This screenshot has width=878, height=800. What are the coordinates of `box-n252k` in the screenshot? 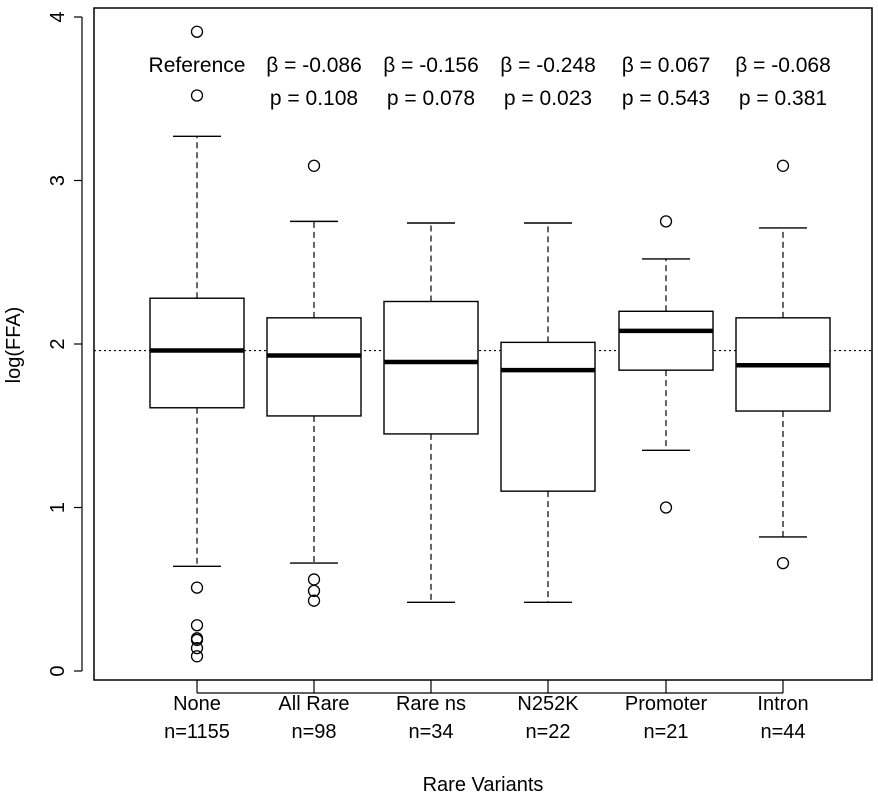 It's located at (548, 413).